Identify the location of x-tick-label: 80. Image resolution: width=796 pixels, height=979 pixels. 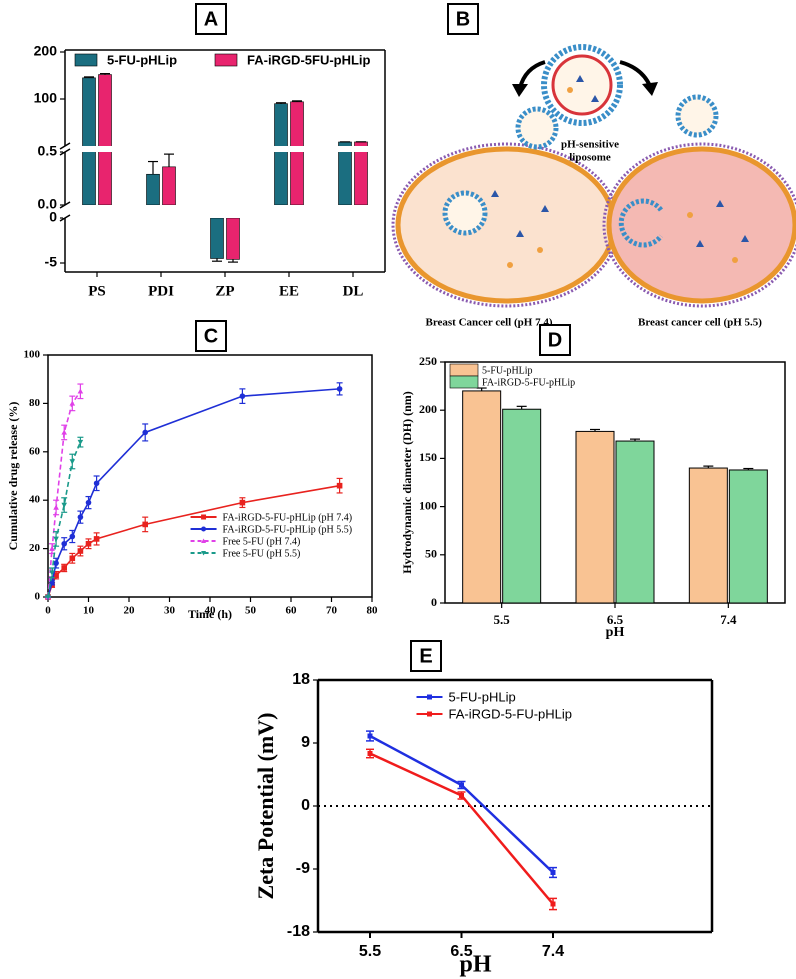
(373, 611).